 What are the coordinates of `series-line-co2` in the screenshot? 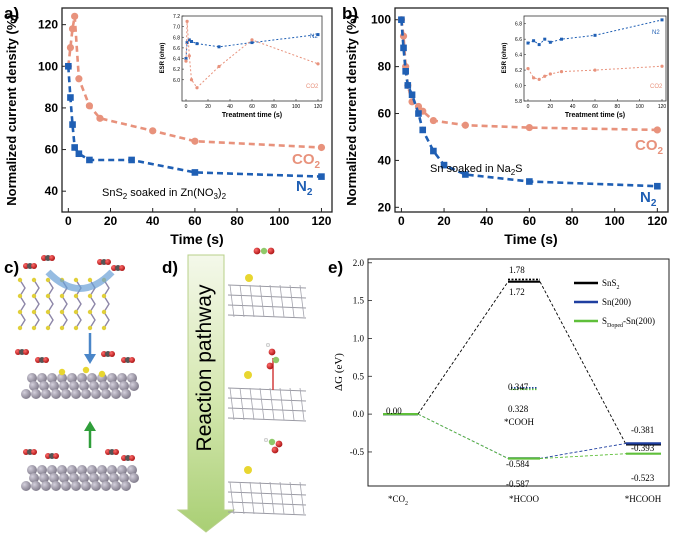 It's located at (194, 82).